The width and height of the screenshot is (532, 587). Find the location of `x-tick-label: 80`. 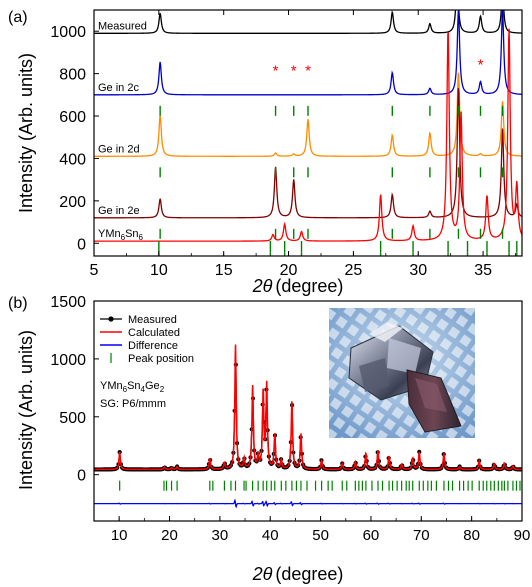

x-tick-label: 80 is located at coordinates (471, 535).